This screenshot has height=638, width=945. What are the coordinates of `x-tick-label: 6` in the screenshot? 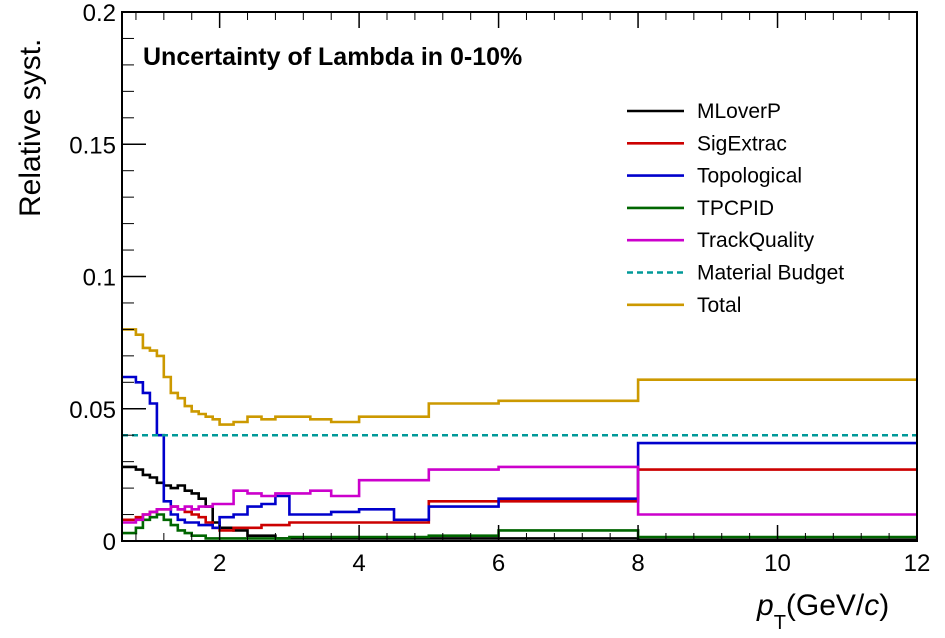 It's located at (498, 563).